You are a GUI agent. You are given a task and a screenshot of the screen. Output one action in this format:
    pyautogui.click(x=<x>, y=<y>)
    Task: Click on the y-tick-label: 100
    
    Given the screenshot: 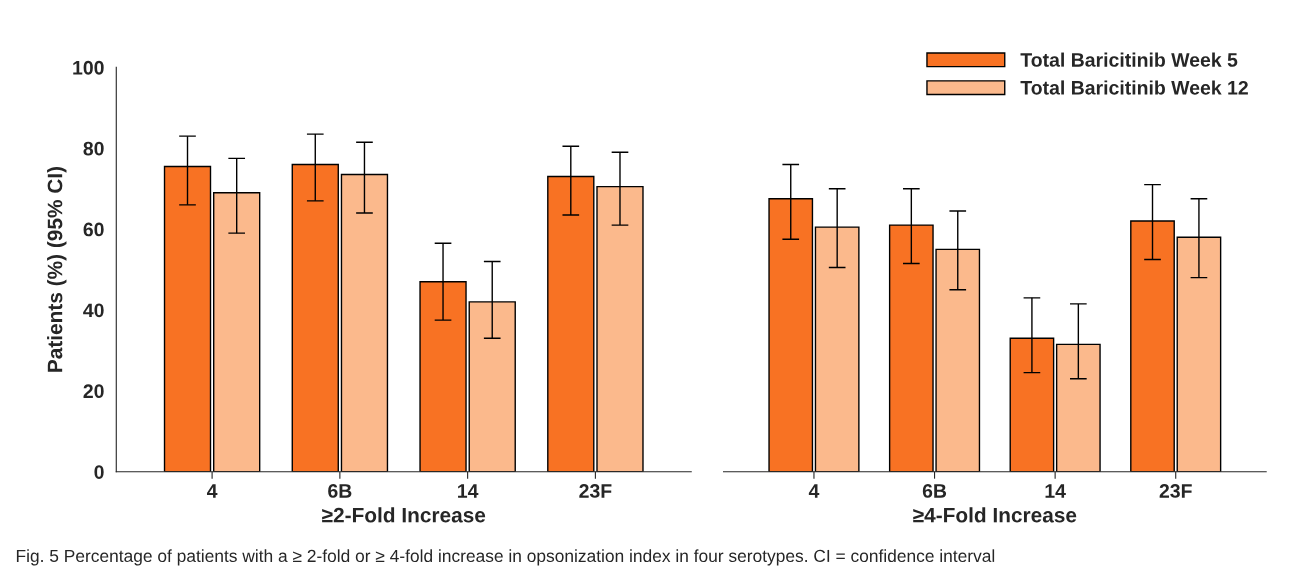 What is the action you would take?
    pyautogui.click(x=88, y=67)
    